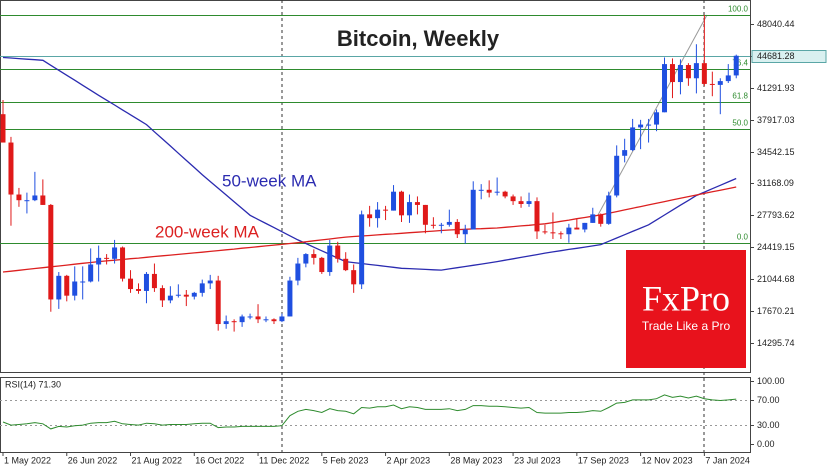 The image size is (835, 470). Describe the element at coordinates (418, 38) in the screenshot. I see `chart-title: Bitcoin, Weekly` at that location.